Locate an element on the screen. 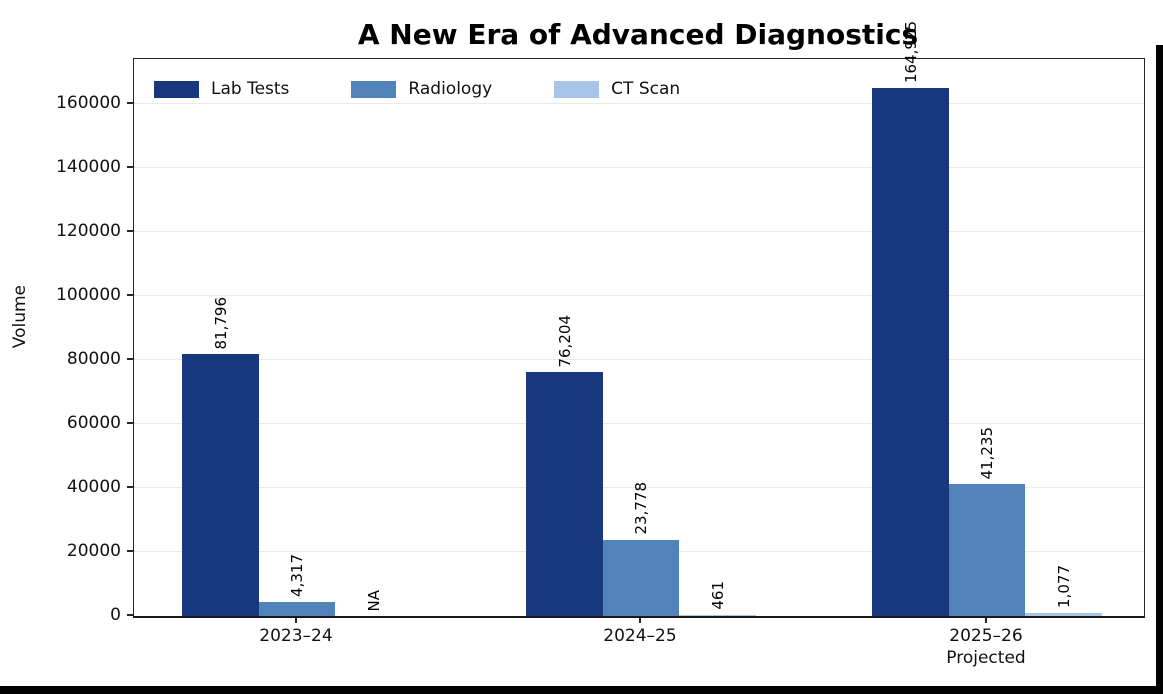 This screenshot has height=694, width=1163. legend-label-1: Radiology is located at coordinates (450, 89).